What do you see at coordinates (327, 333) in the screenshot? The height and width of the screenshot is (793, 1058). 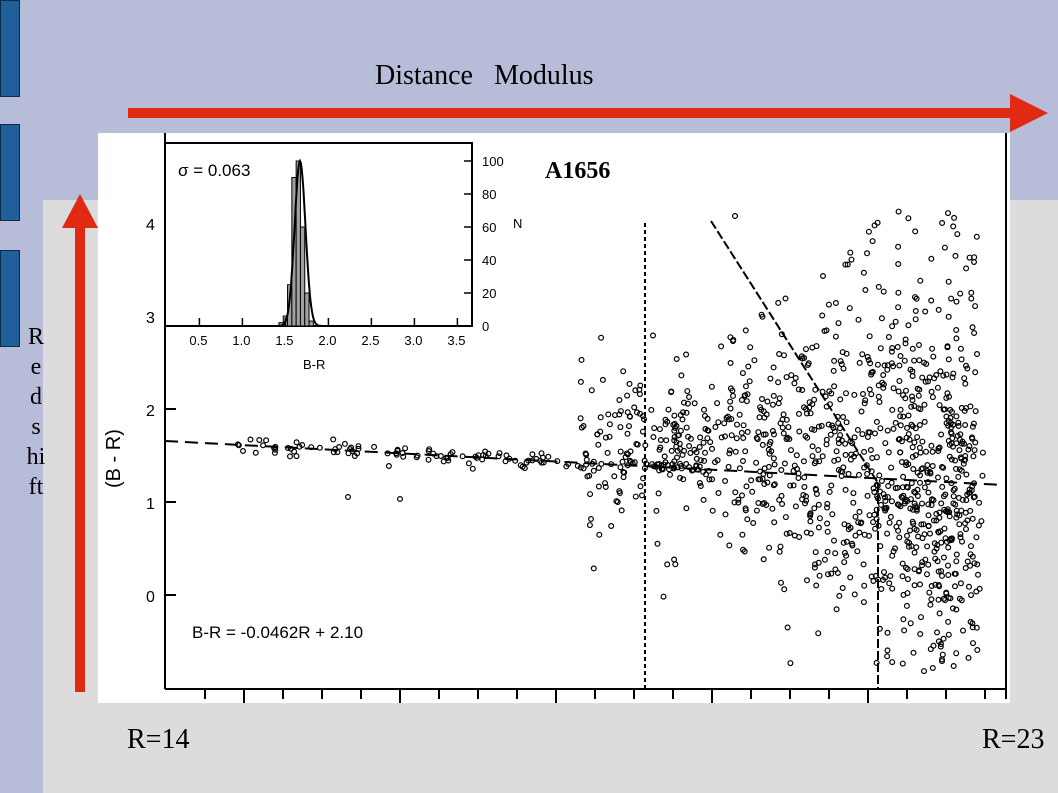 I see `inset-x-ticks: 0.5 1.0 1.5 2.0 2.5 3.0 3.5` at bounding box center [327, 333].